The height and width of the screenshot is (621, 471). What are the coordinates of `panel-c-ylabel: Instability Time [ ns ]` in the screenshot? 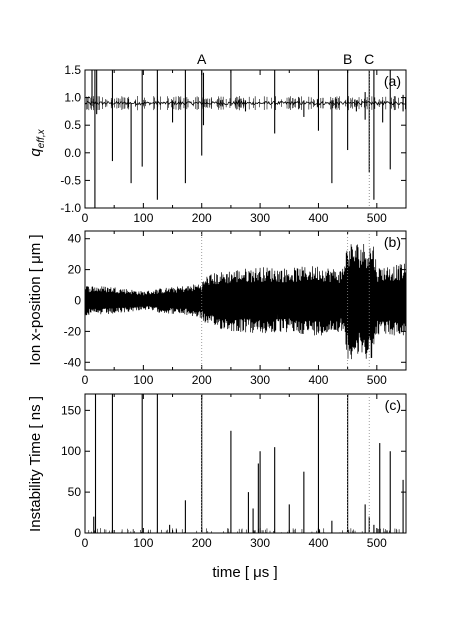 It's located at (35, 464).